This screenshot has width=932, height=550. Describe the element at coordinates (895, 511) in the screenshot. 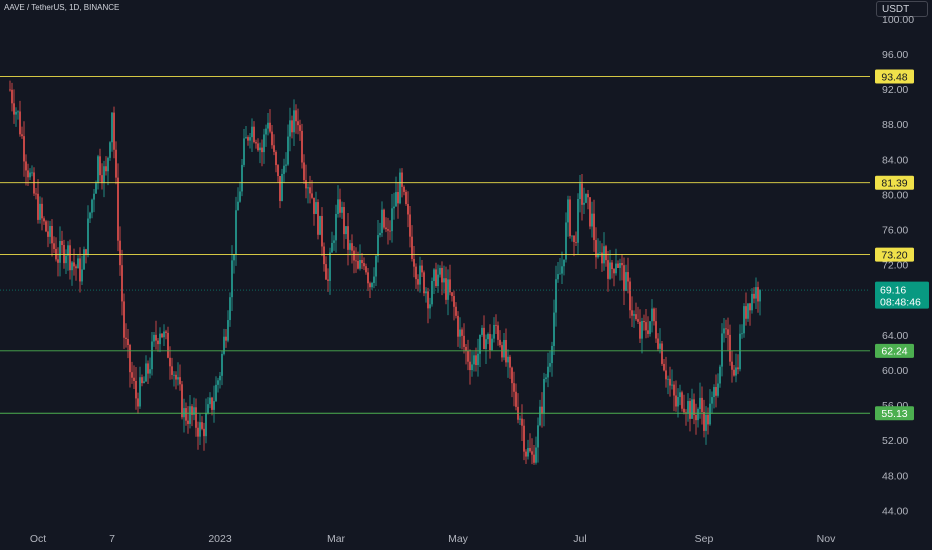

I see `y-tick-label: 44.00` at that location.